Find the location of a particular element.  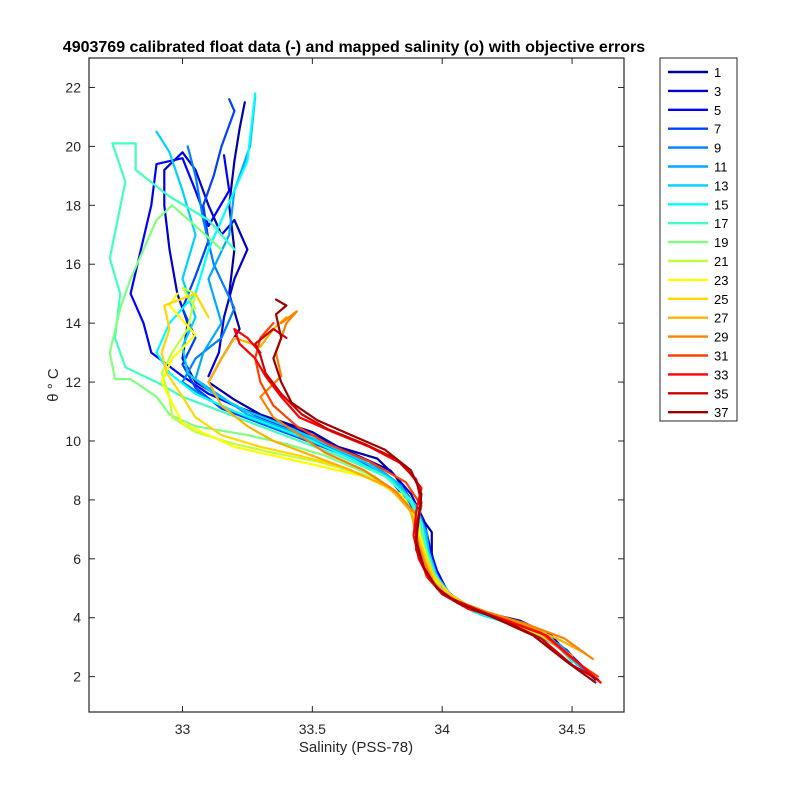

legend-label-23: 23 is located at coordinates (721, 280).